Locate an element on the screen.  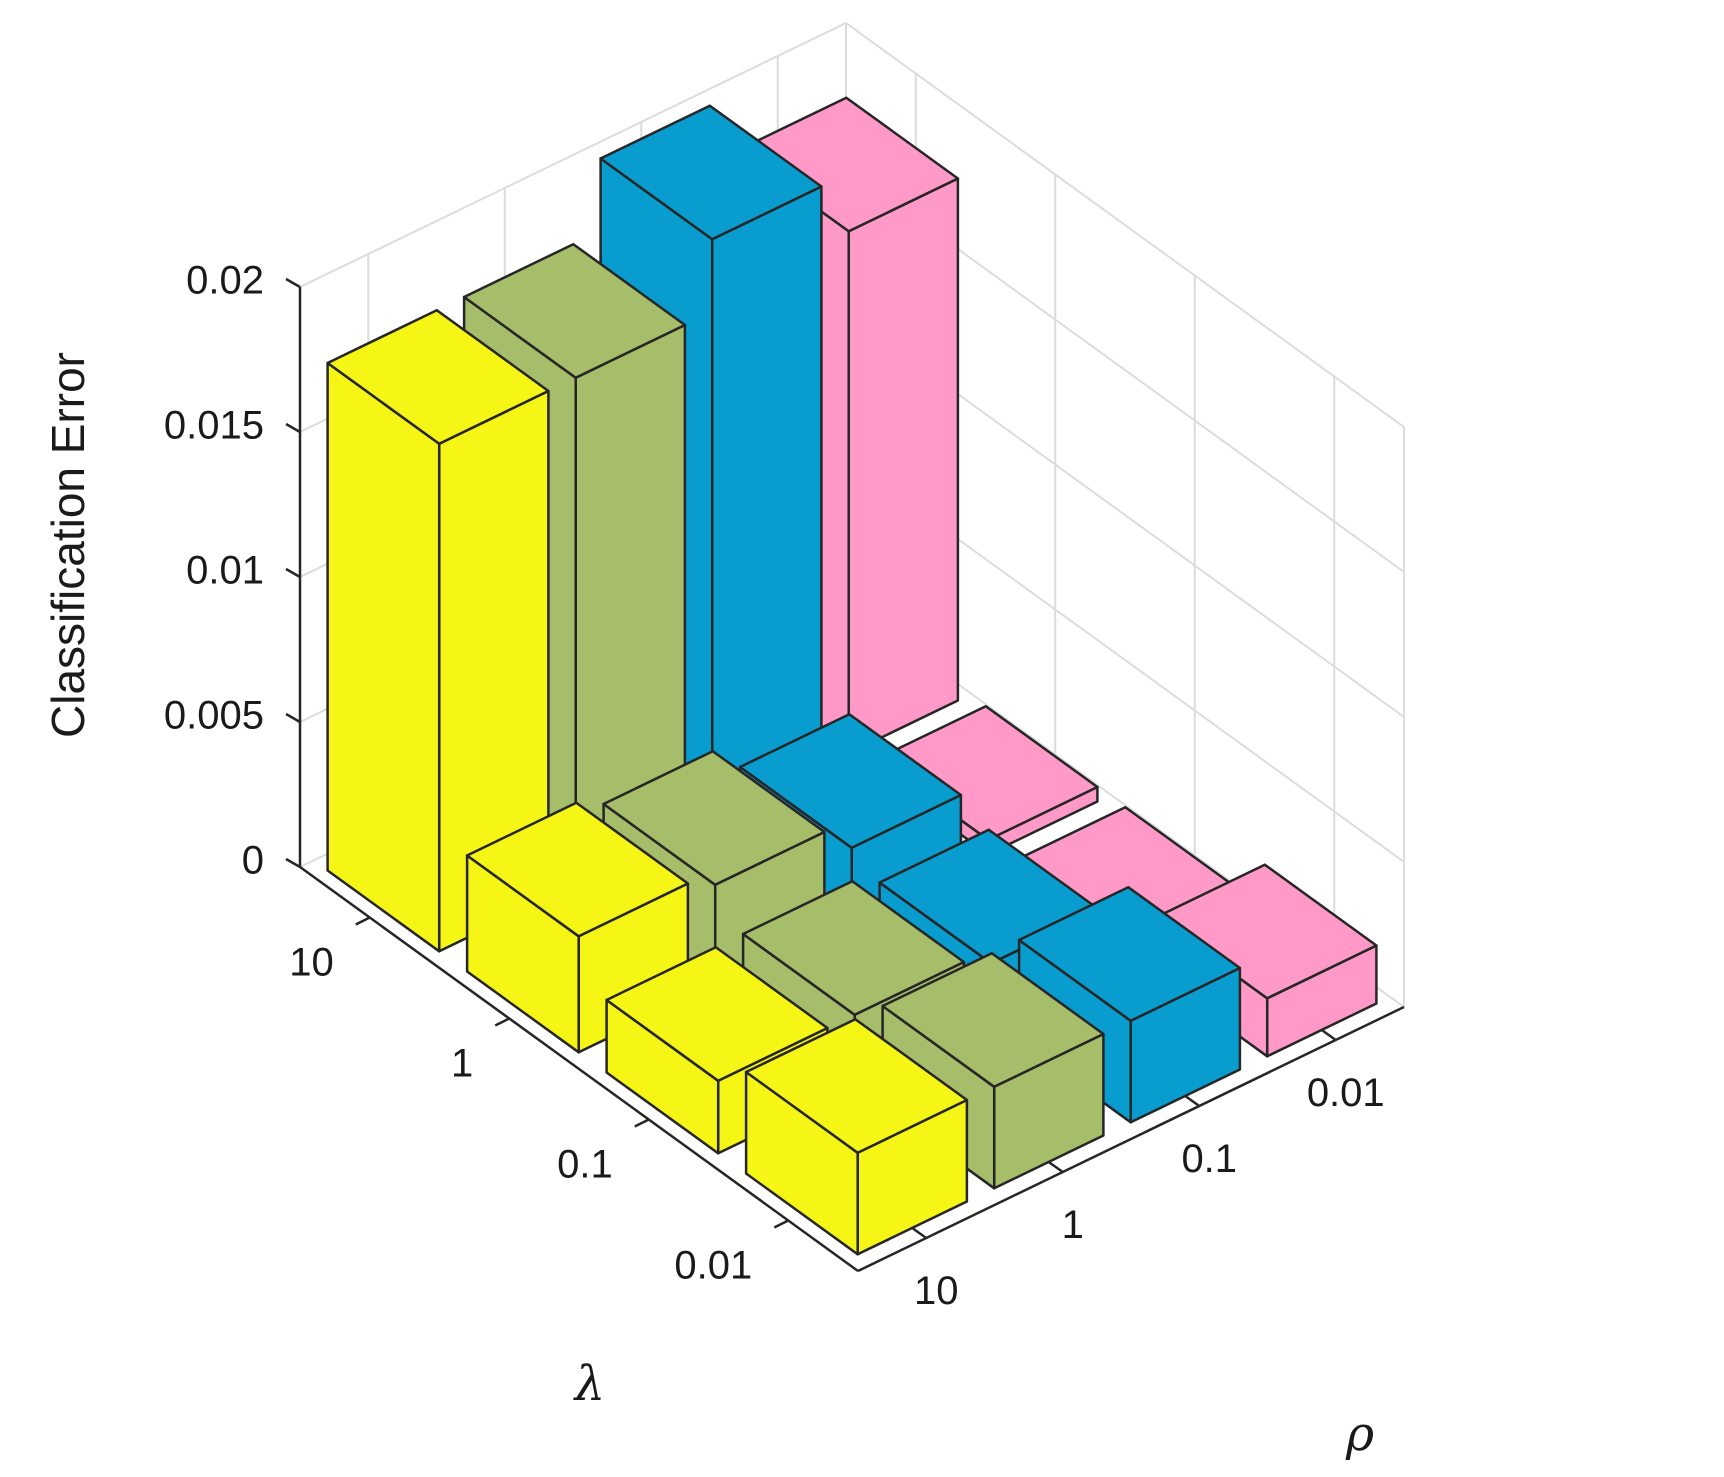
rho-tick-label-1: 1 is located at coordinates (1073, 1225).